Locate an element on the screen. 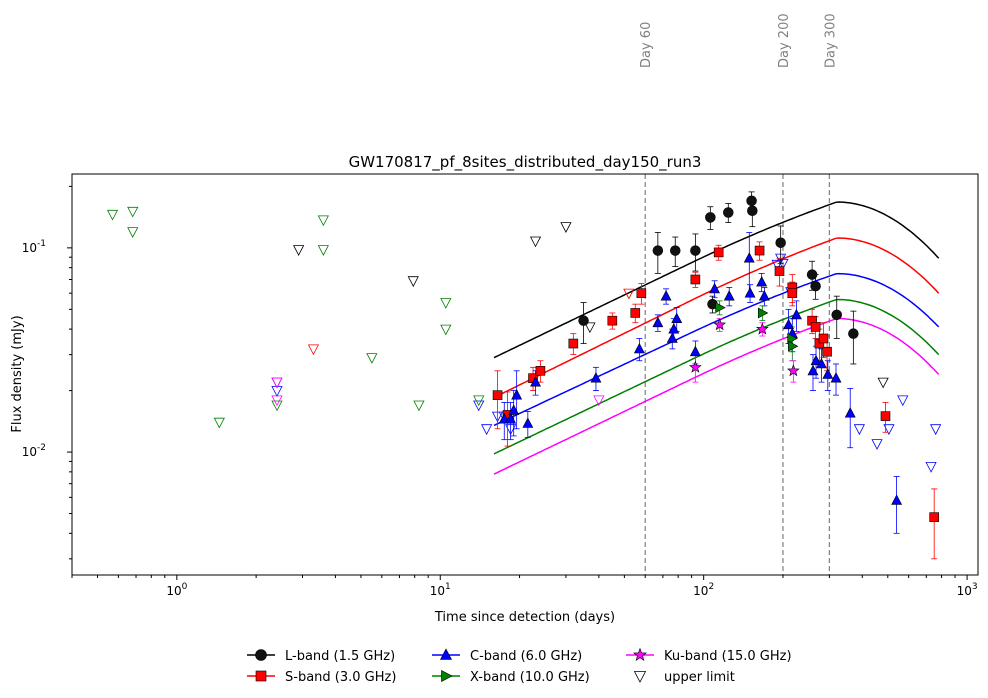 Image resolution: width=988 pixels, height=698 pixels. legend-label: X-band (10.0 GHz) is located at coordinates (530, 677).